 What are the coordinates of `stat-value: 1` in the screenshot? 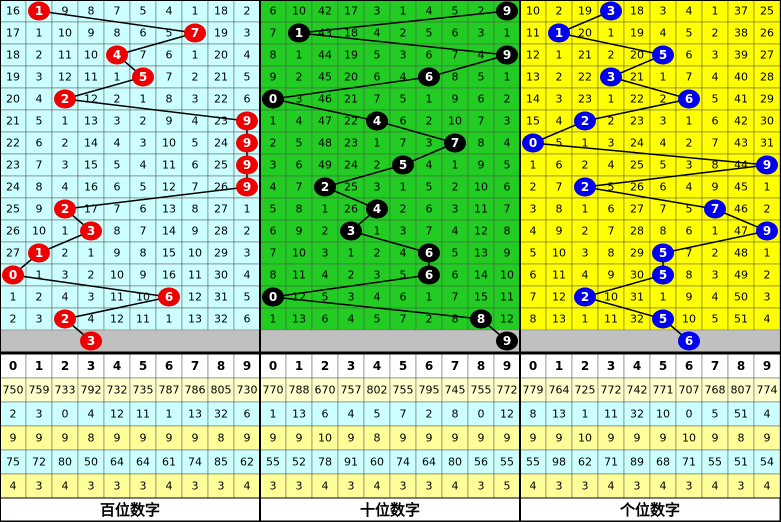 It's located at (585, 414).